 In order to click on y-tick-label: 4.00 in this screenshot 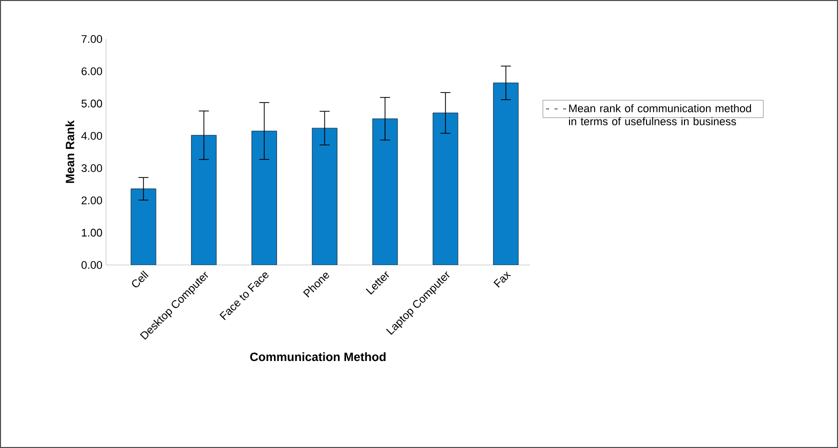, I will do `click(91, 136)`.